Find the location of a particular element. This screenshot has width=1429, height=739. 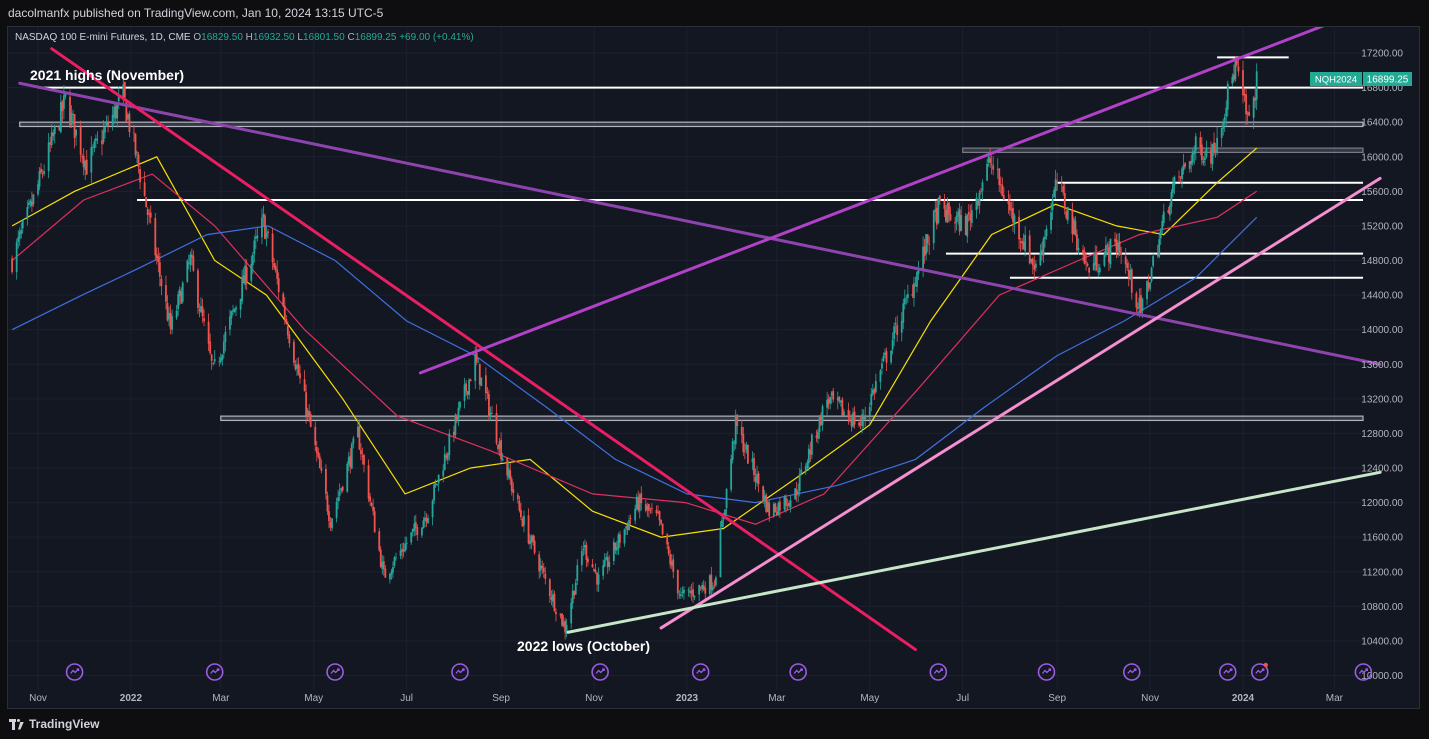

event-marker-arrow is located at coordinates (1260, 671).